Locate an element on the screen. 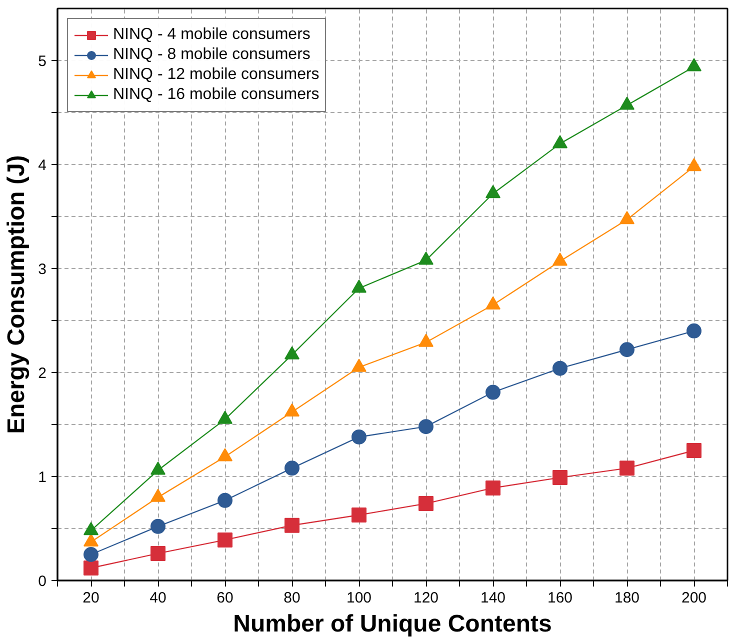 Image resolution: width=737 pixels, height=640 pixels. y-tick-label: 1 is located at coordinates (42, 477).